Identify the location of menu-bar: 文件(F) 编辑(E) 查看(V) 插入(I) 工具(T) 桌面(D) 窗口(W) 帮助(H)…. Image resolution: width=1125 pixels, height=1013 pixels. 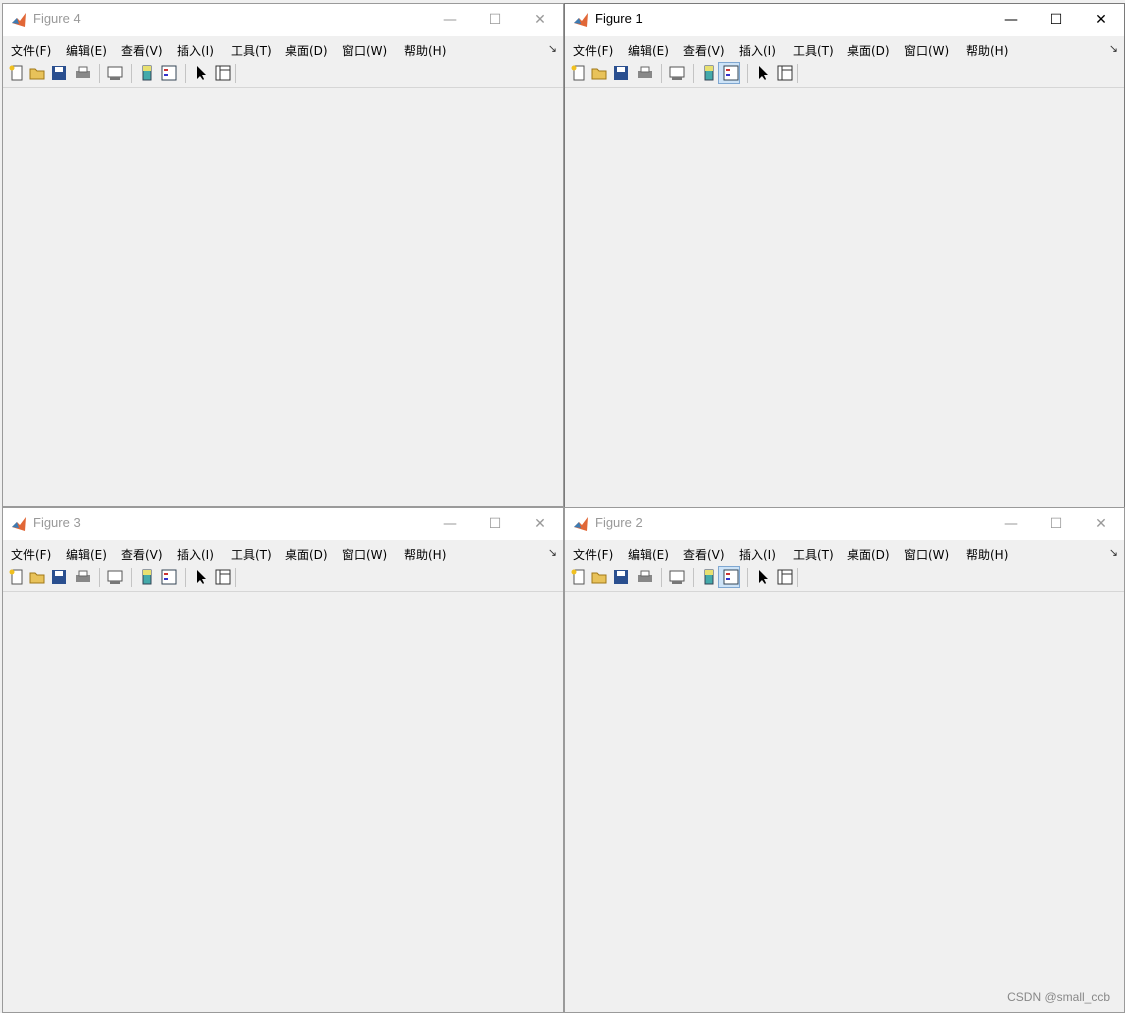
(844, 48).